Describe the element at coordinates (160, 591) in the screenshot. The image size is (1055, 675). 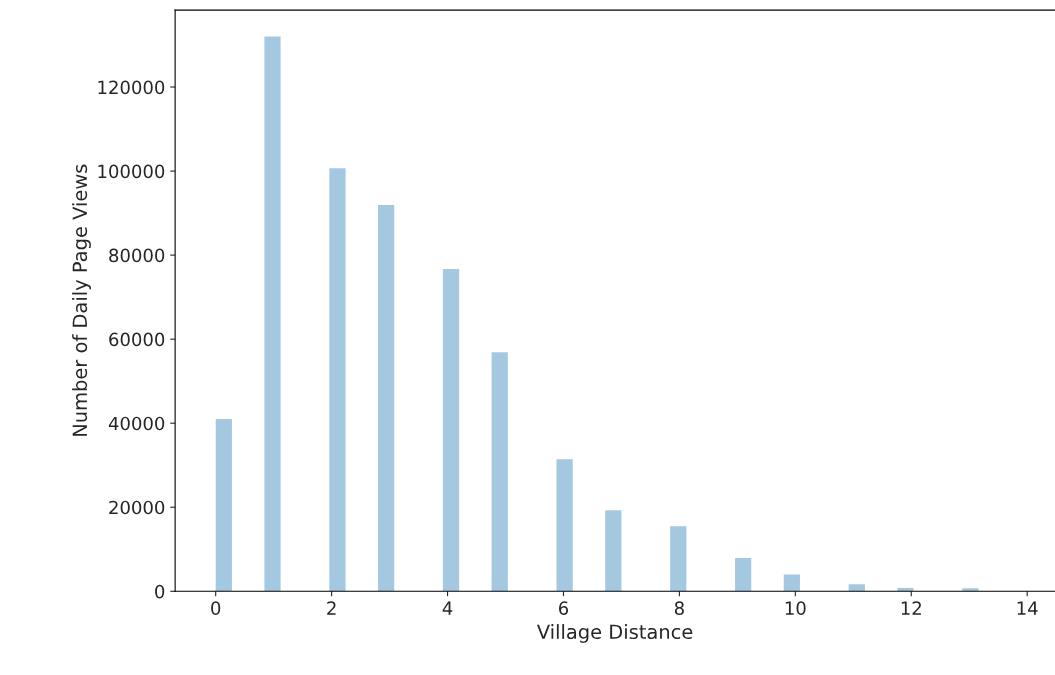
I see `y-tick-label: 0` at that location.